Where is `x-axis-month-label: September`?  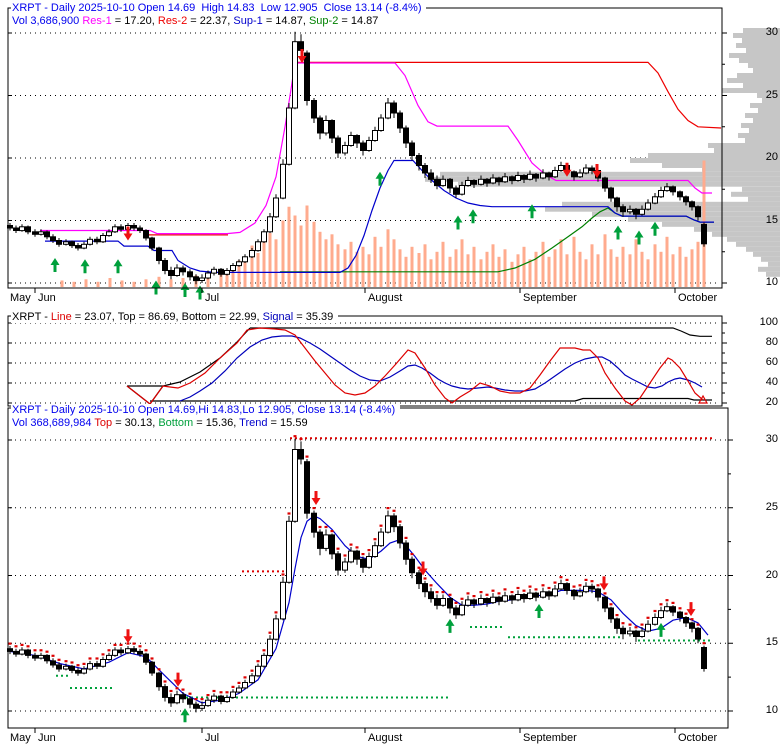 x-axis-month-label: September is located at coordinates (550, 298).